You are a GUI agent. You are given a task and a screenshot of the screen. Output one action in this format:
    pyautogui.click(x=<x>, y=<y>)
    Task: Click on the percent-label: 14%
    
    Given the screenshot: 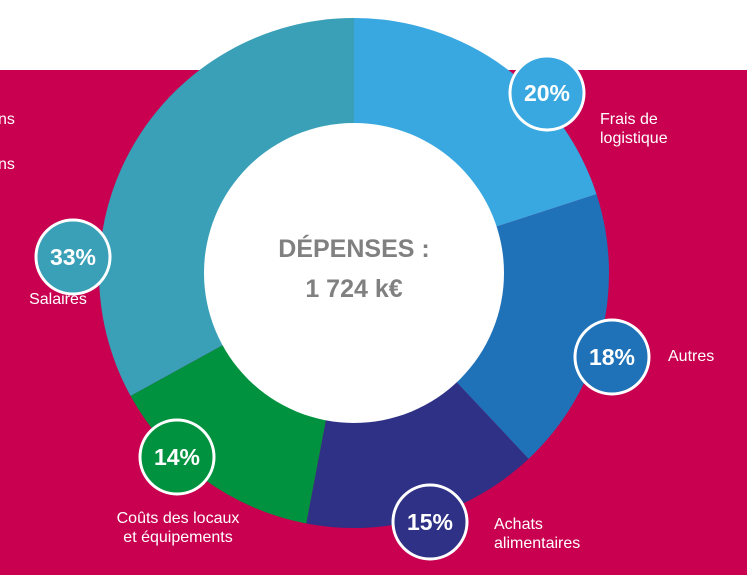 What is the action you would take?
    pyautogui.click(x=177, y=457)
    